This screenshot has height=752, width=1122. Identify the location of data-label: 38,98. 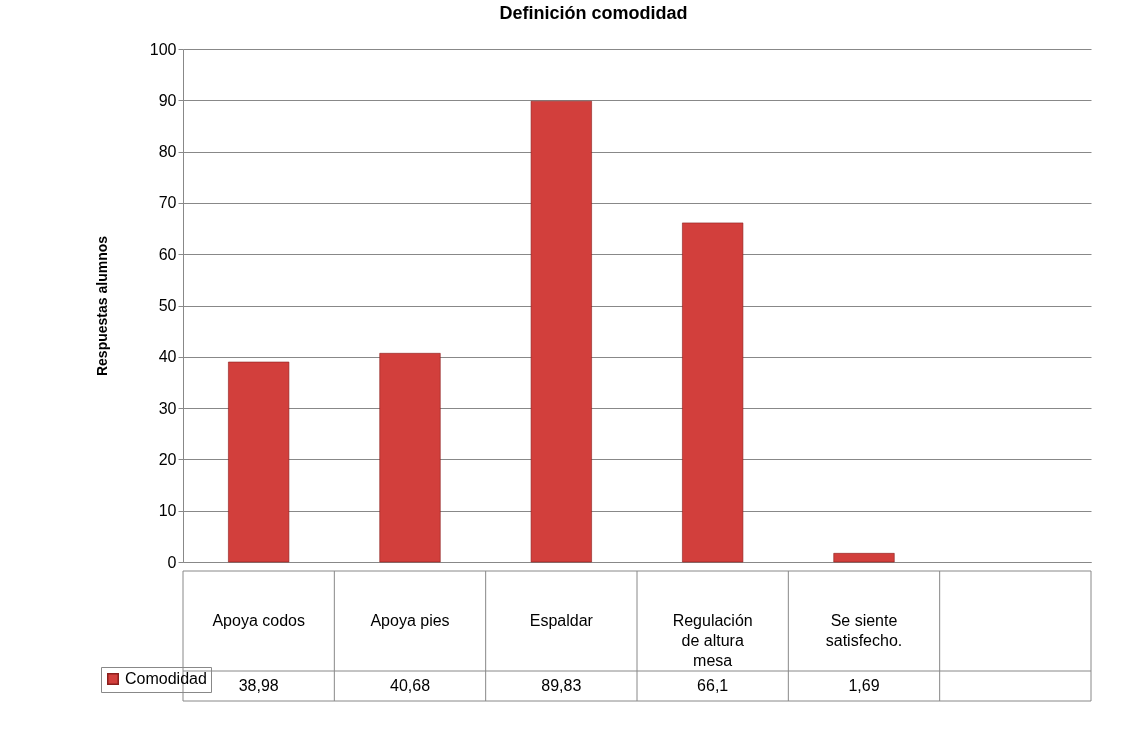
(258, 685).